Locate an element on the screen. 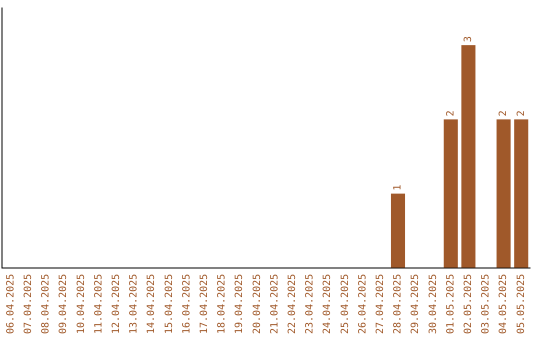 The image size is (540, 340). x-tick-label: 04.05.2025 is located at coordinates (504, 304).